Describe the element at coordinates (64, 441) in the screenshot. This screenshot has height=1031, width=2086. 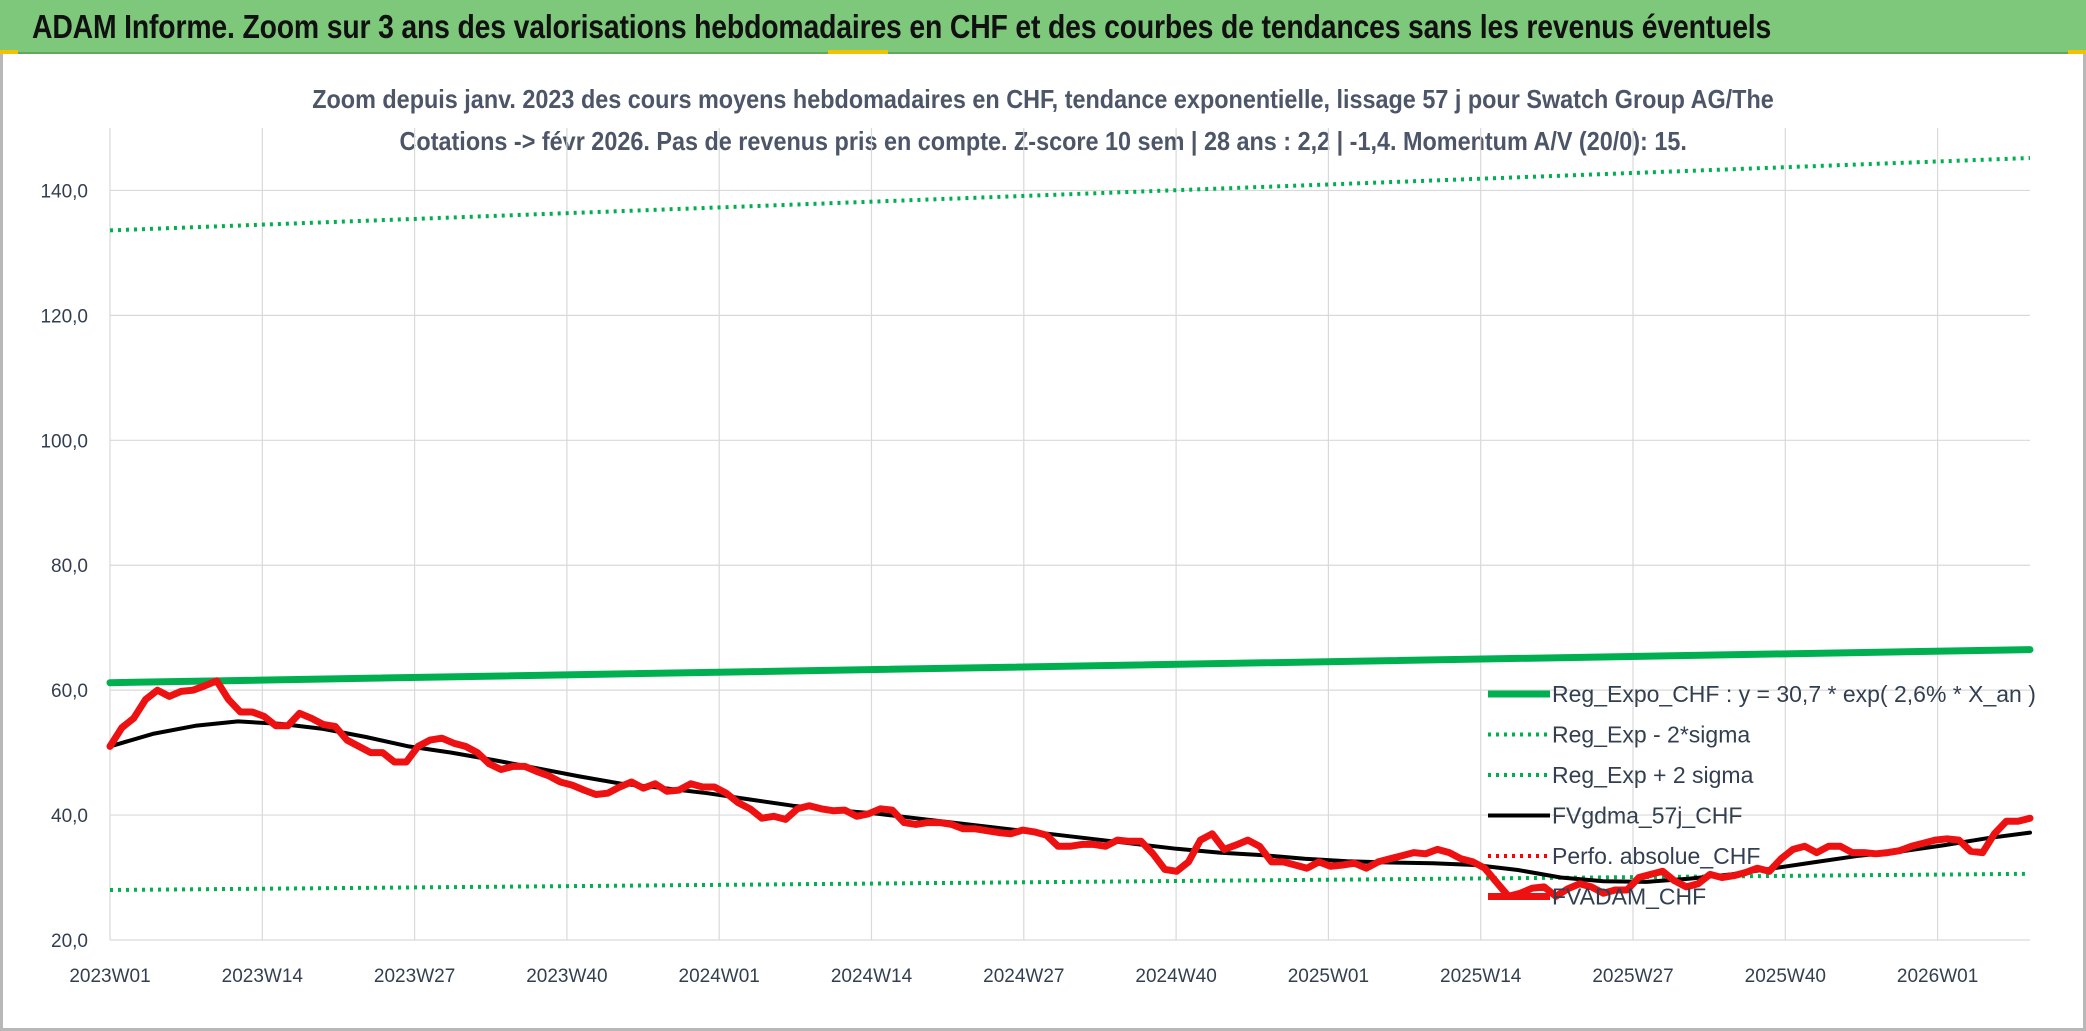
I see `y-tick-label: 100,0` at that location.